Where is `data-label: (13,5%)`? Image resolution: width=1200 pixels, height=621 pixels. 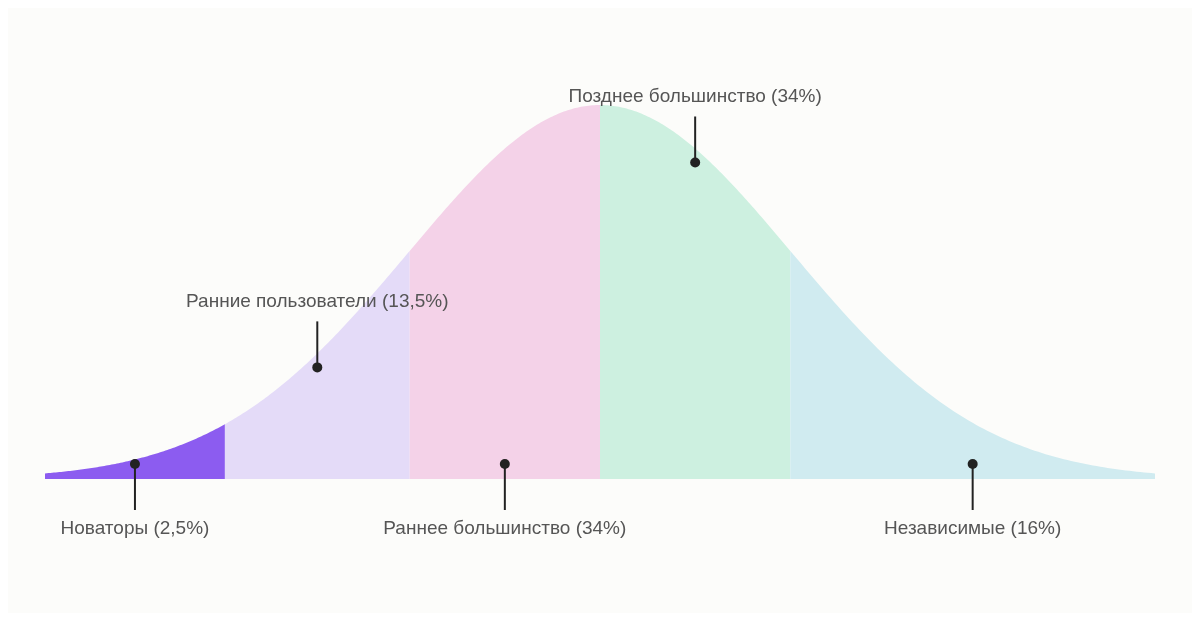 data-label: (13,5%) is located at coordinates (415, 301).